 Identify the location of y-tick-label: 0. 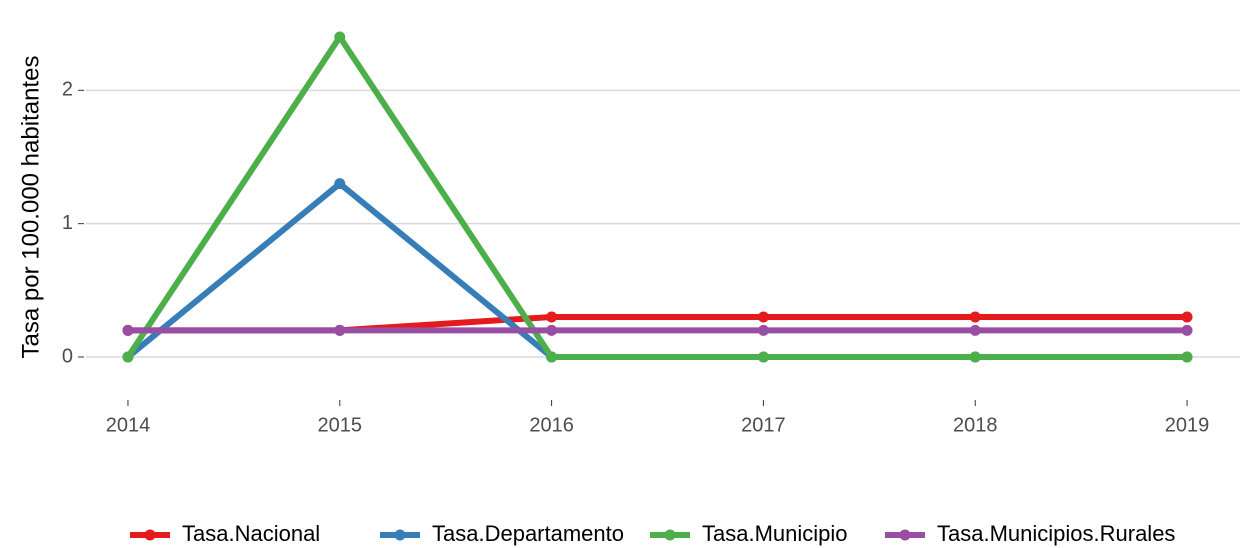
(67, 356).